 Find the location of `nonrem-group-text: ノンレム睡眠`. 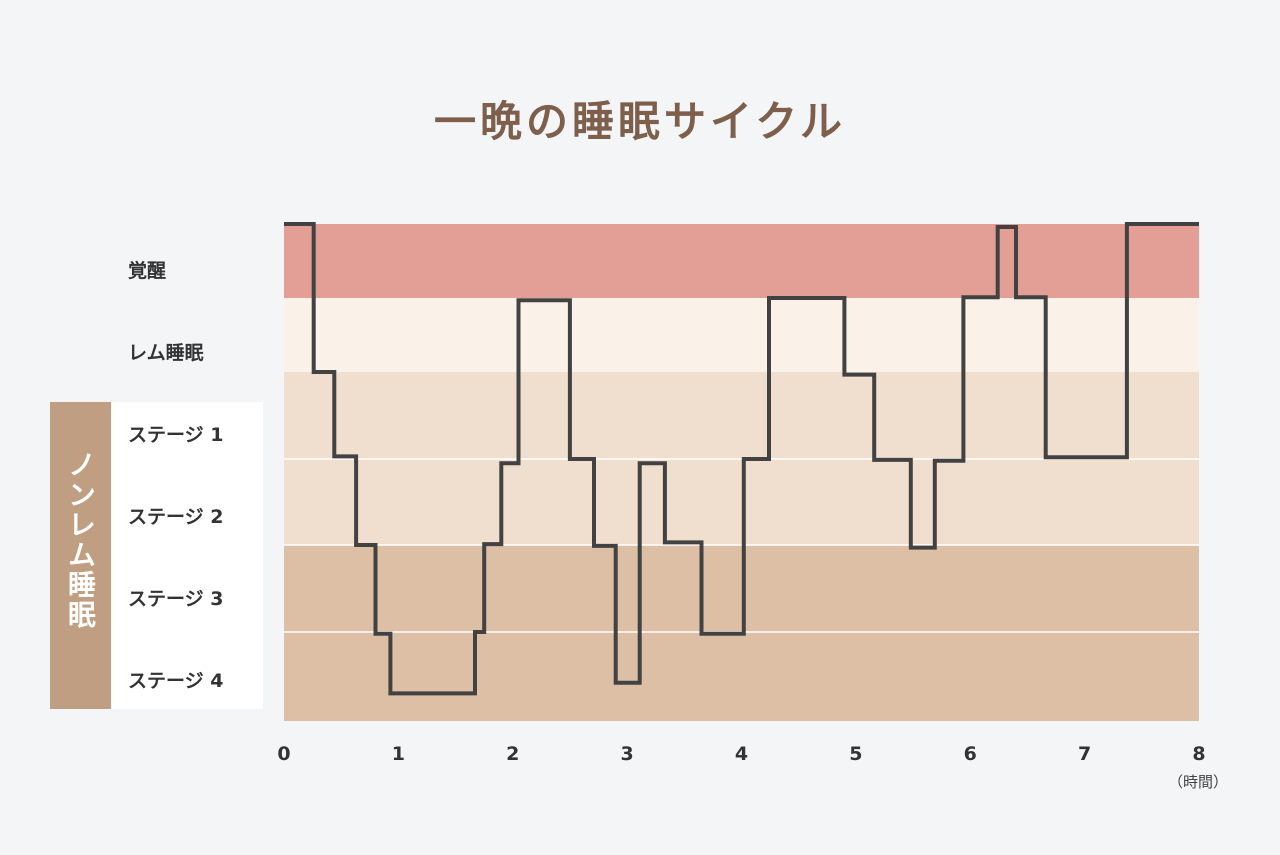

nonrem-group-text: ノンレム睡眠 is located at coordinates (80, 540).